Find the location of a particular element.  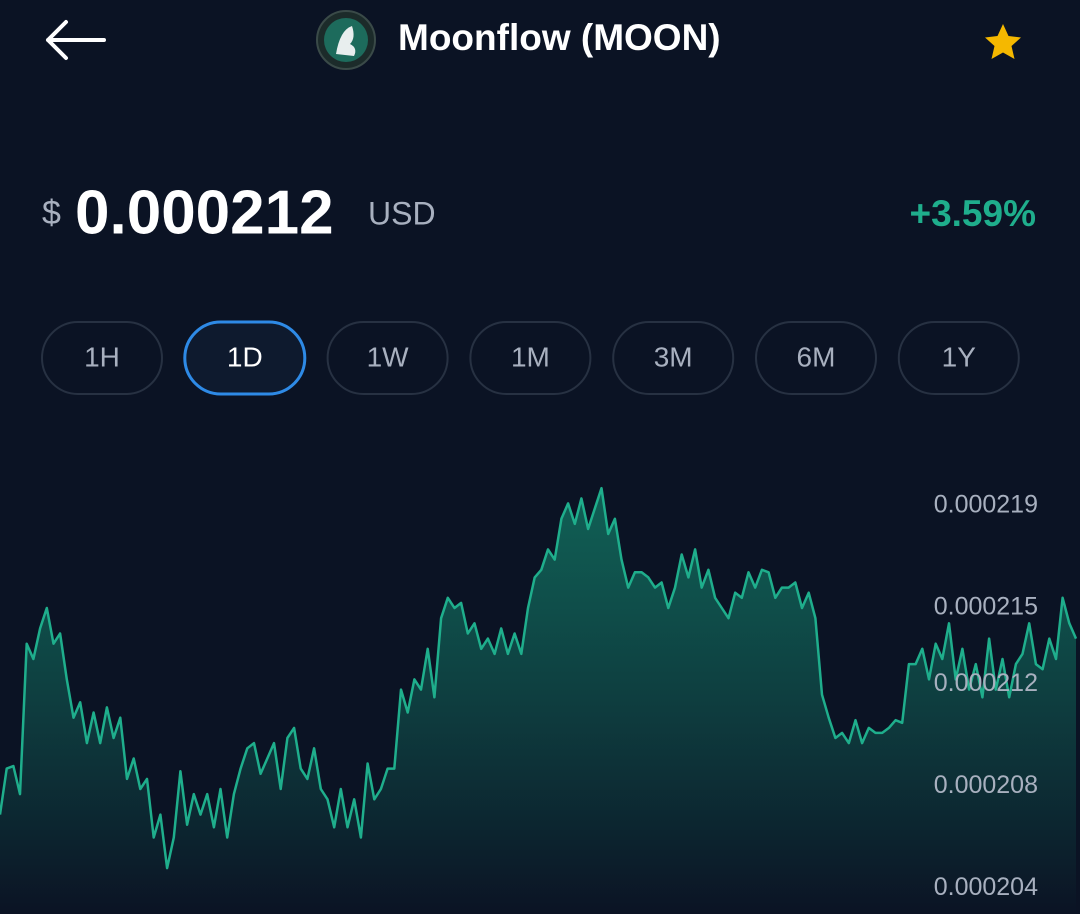

timeframe-tab: 1M is located at coordinates (530, 358).